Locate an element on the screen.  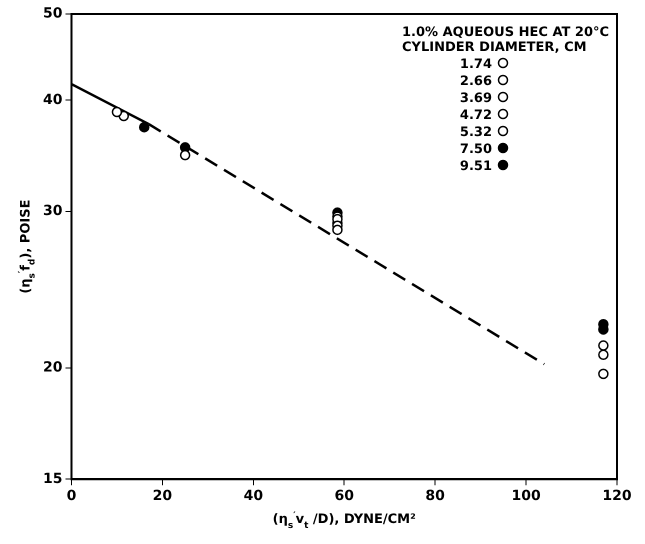
legend-label: 2.66 is located at coordinates (476, 81).